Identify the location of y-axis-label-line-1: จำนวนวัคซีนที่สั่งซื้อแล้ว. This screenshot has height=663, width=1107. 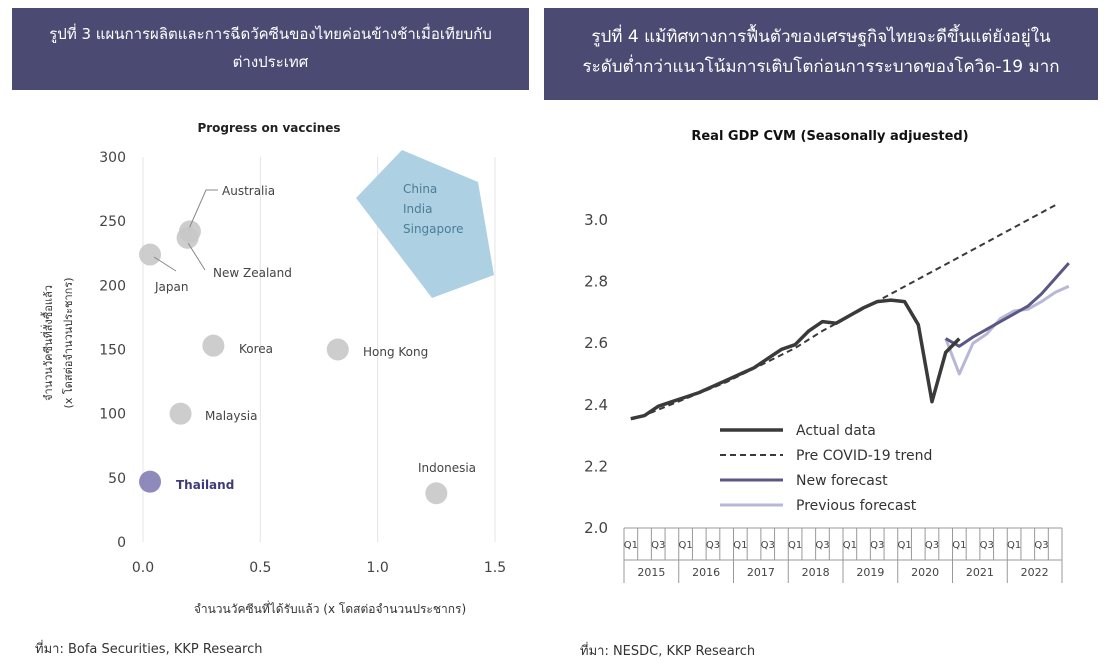
(47, 343).